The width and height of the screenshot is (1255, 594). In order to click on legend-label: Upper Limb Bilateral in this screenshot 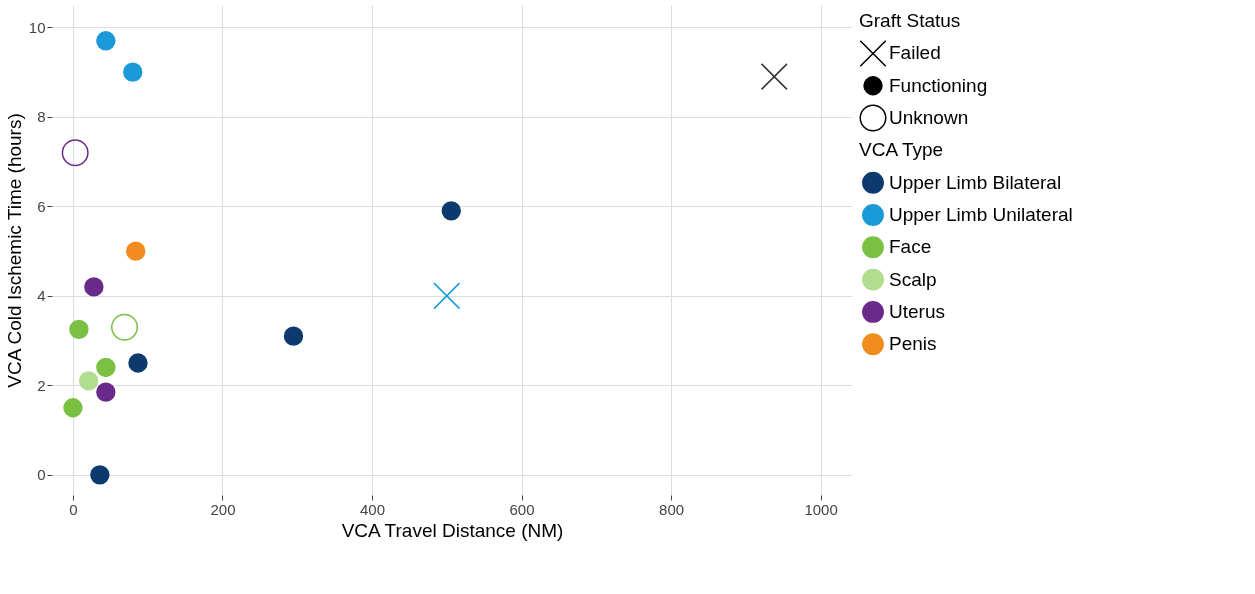, I will do `click(975, 182)`.